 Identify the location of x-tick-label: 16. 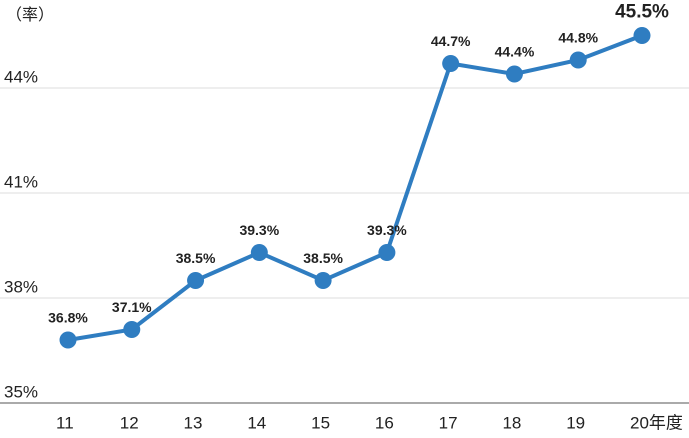
(384, 422).